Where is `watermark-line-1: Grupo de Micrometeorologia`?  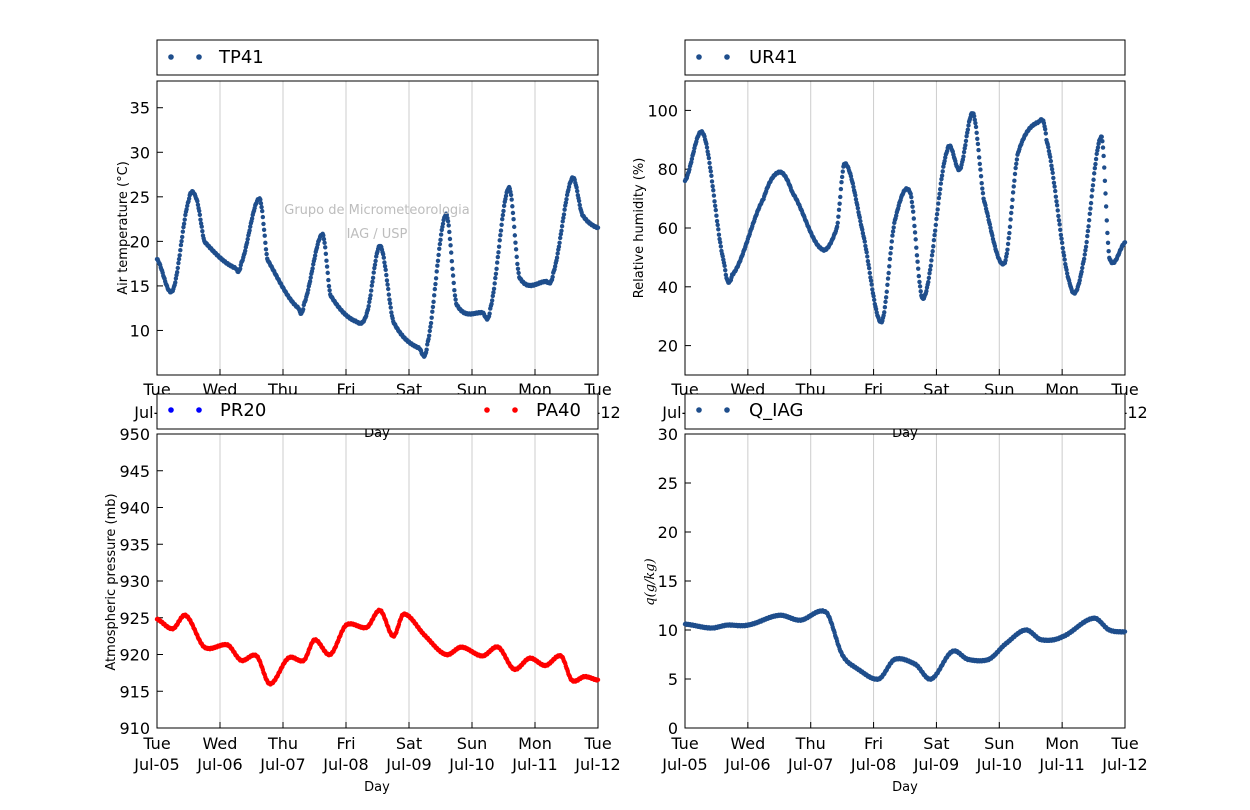 watermark-line-1: Grupo de Micrometeorologia is located at coordinates (377, 210).